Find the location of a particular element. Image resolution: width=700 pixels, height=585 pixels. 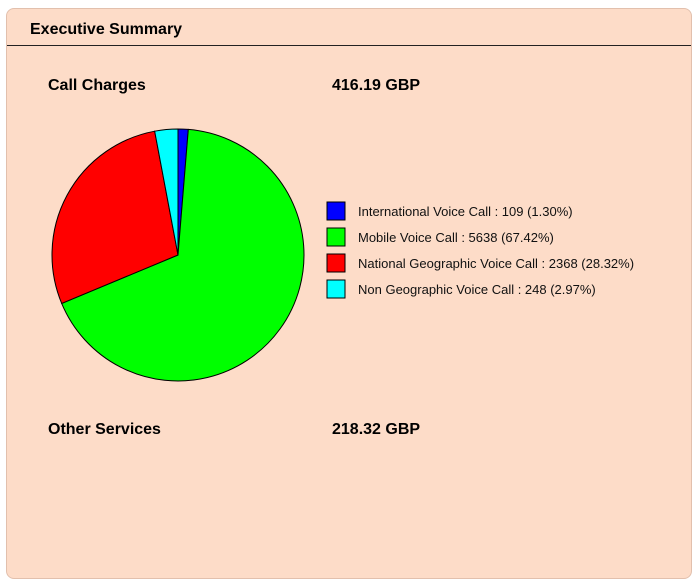

pie-slice-non-geographic-voice-call is located at coordinates (166, 192).